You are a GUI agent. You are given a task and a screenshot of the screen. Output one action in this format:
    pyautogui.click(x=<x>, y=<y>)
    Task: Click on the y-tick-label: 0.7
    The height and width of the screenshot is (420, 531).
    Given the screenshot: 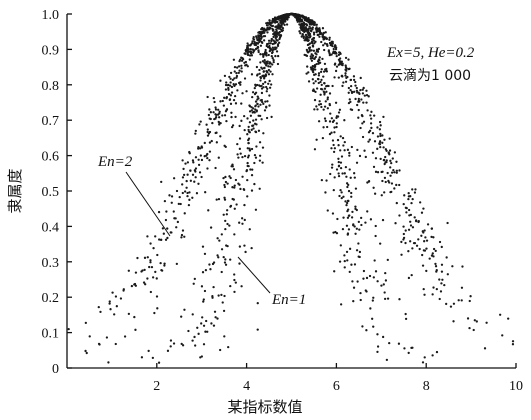 What is the action you would take?
    pyautogui.click(x=51, y=121)
    